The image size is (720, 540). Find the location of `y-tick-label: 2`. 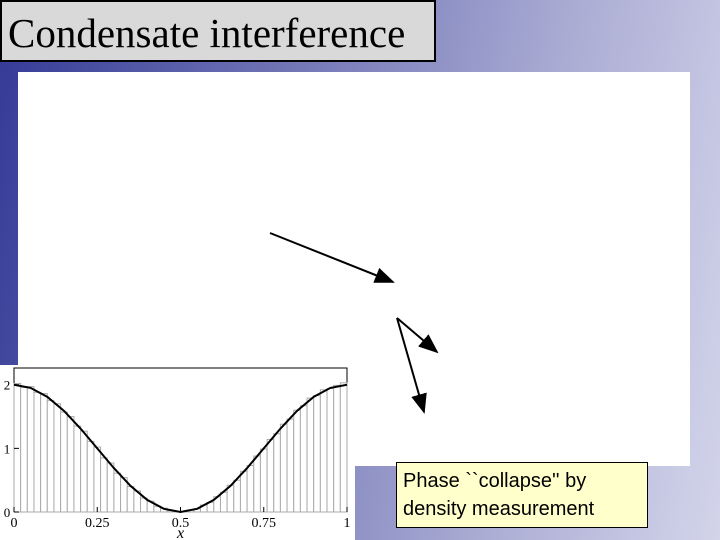

y-tick-label: 2 is located at coordinates (7, 385).